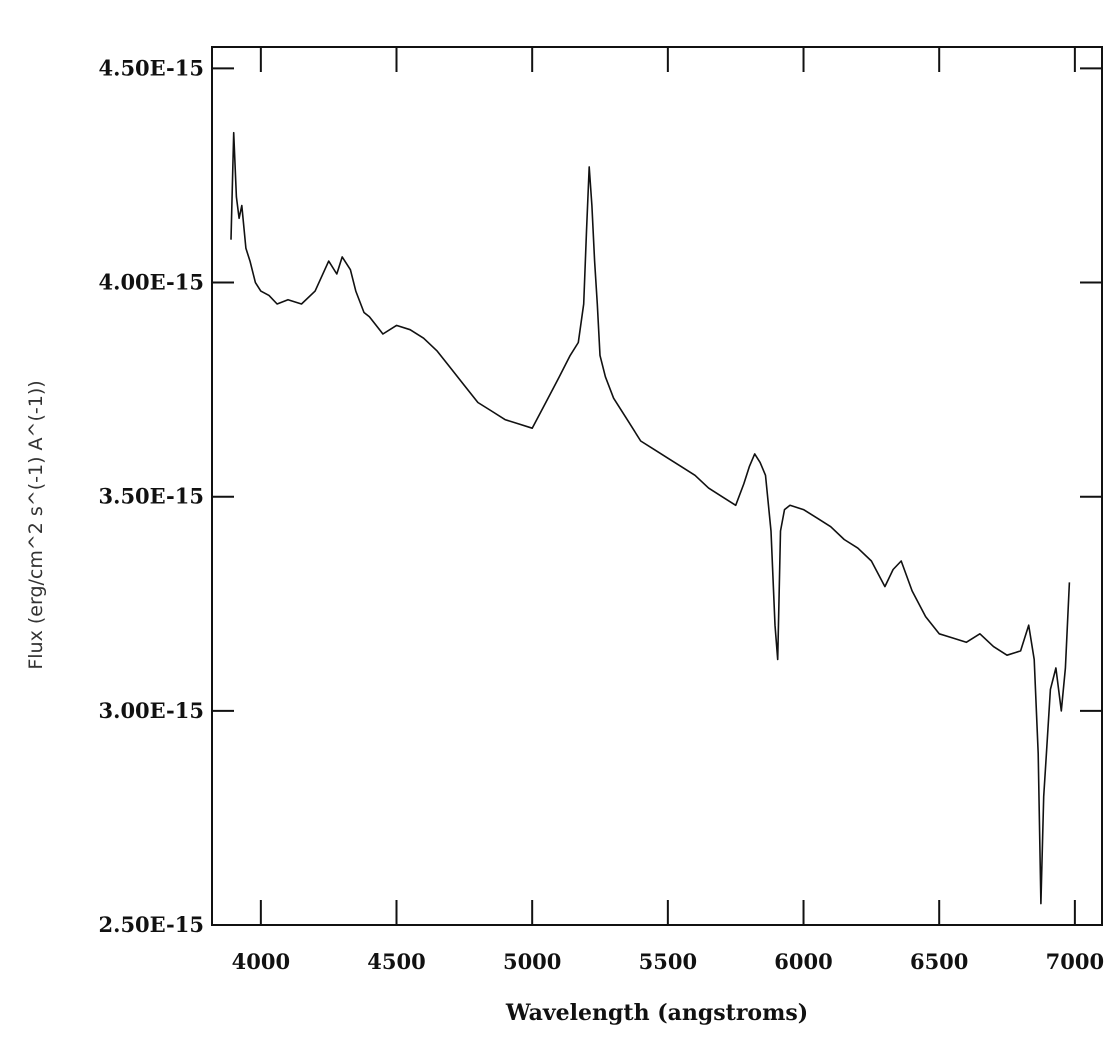 This screenshot has height=1052, width=1119. Describe the element at coordinates (151, 282) in the screenshot. I see `y-tick-label: 4.00E-15` at that location.